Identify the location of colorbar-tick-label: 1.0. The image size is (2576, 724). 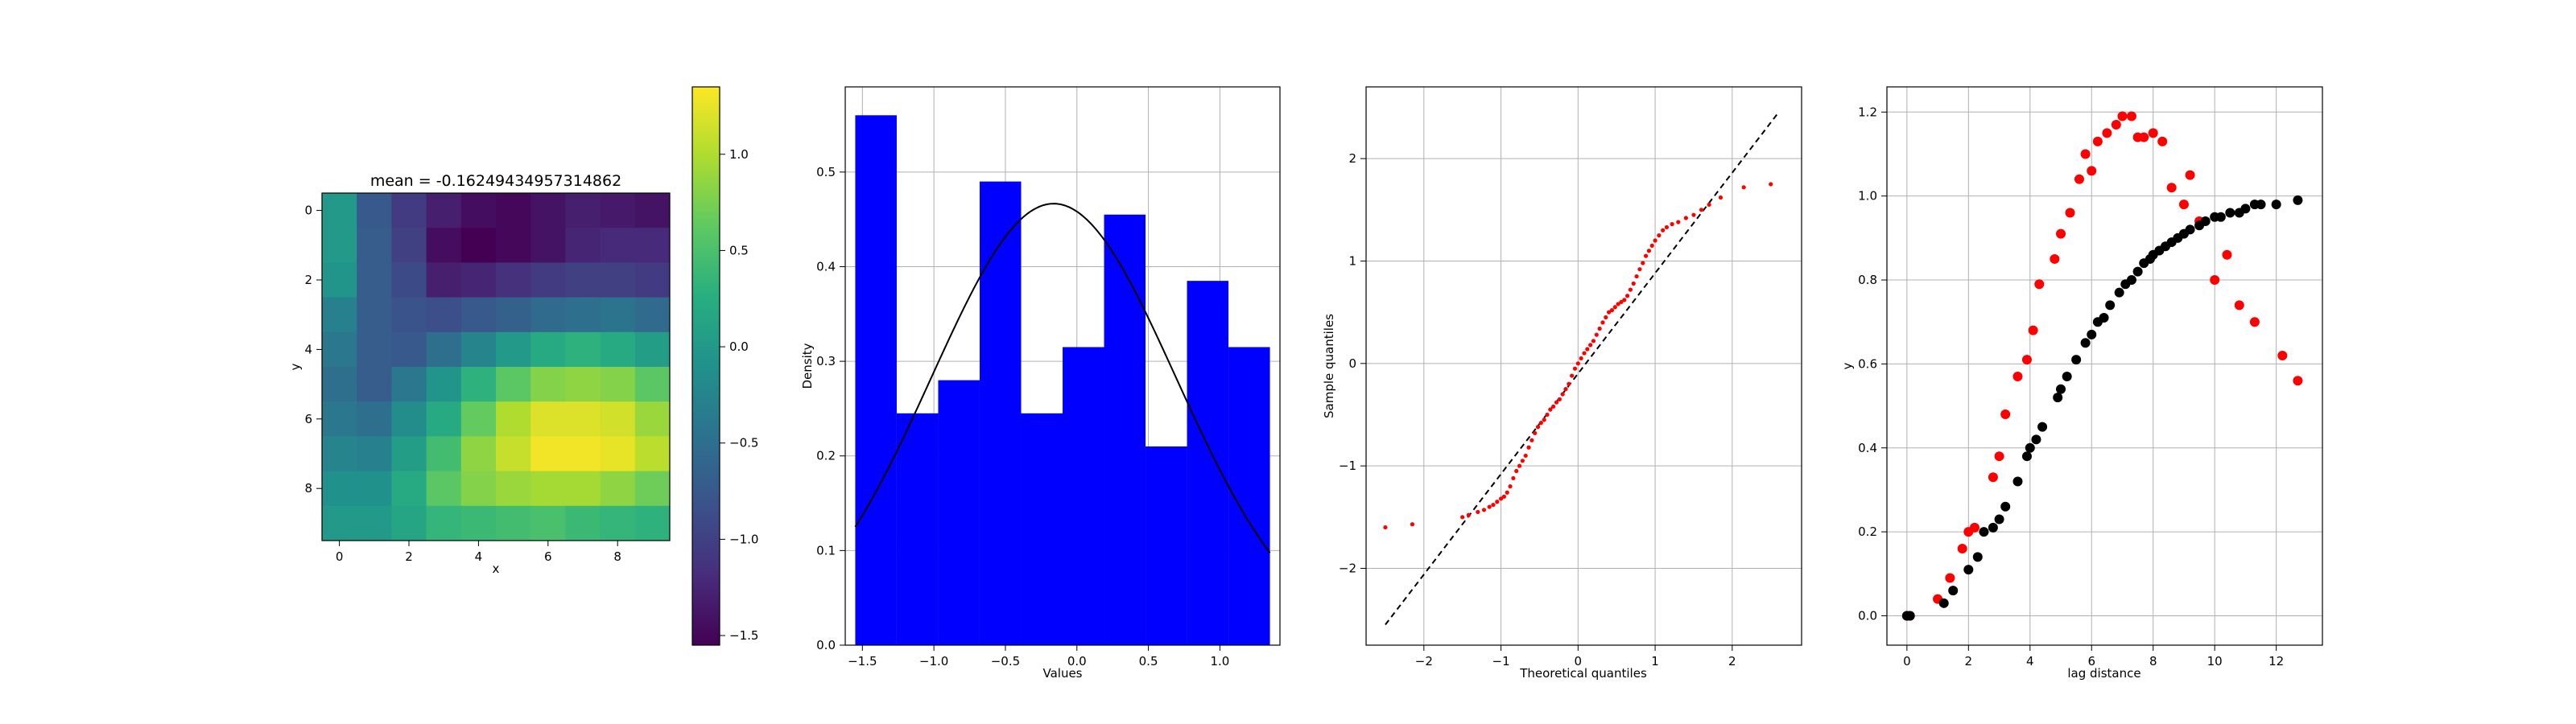
(739, 154).